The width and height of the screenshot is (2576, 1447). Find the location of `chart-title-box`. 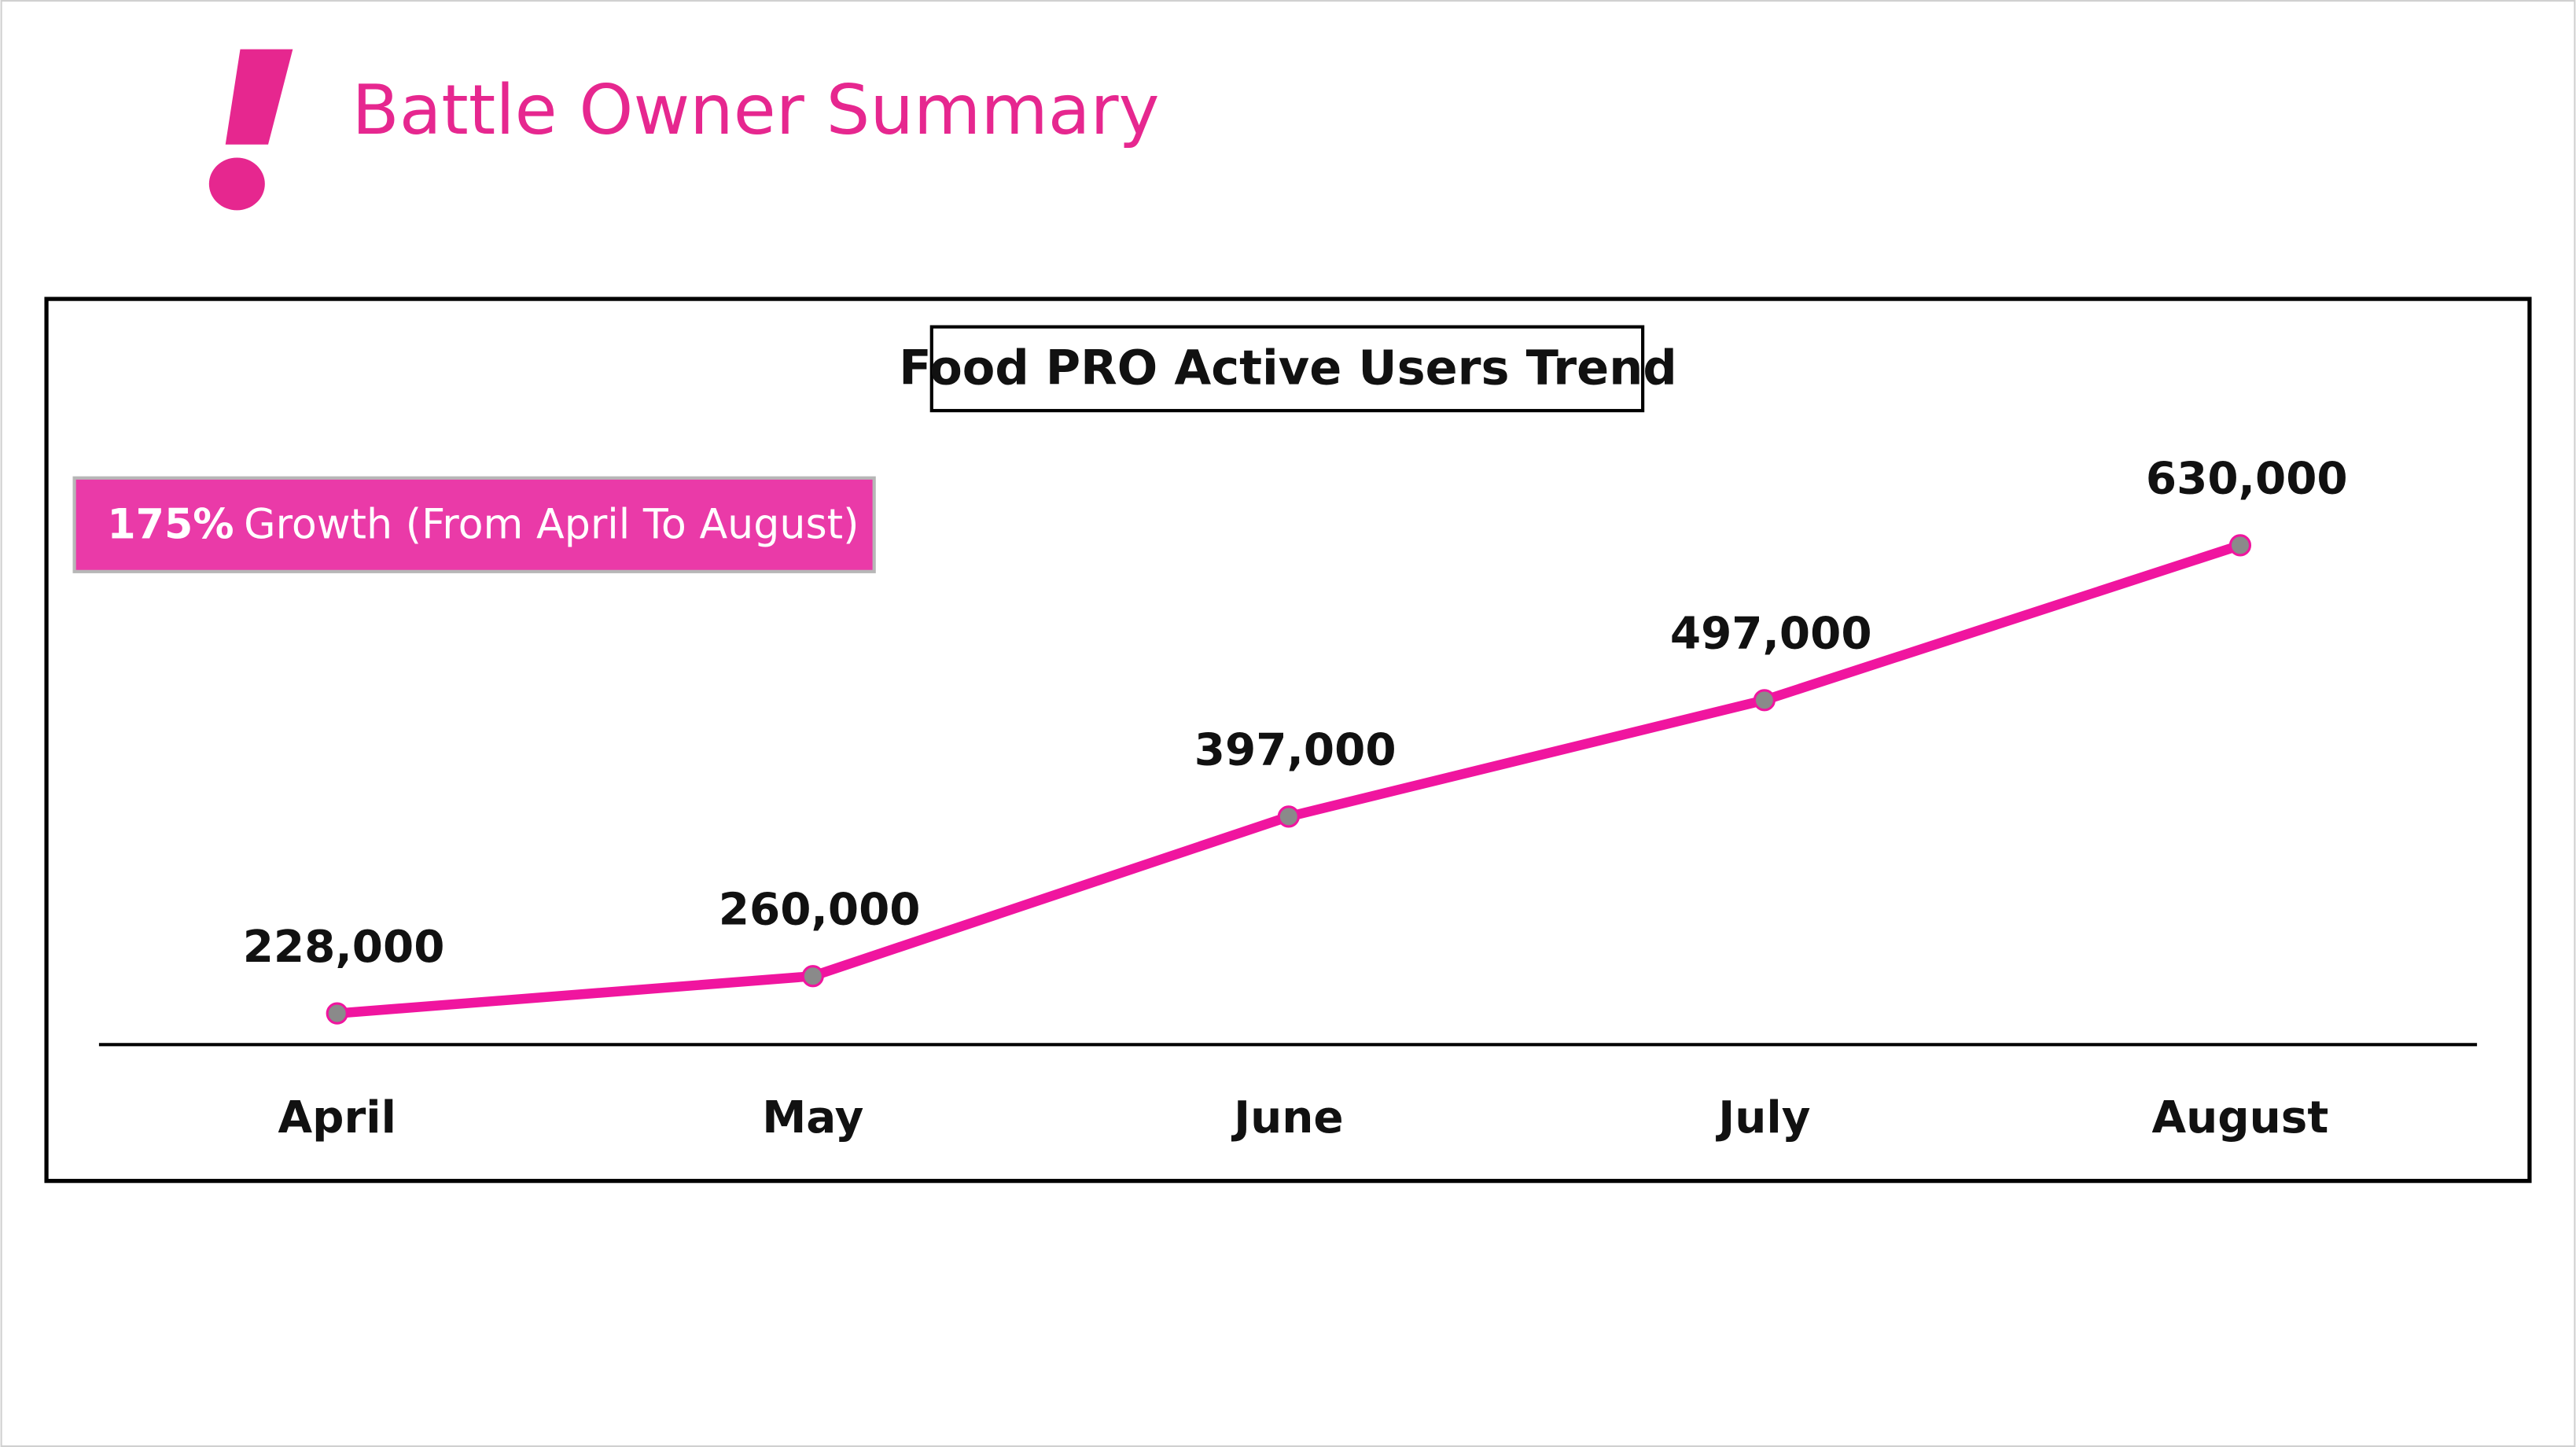

chart-title-box is located at coordinates (1287, 369).